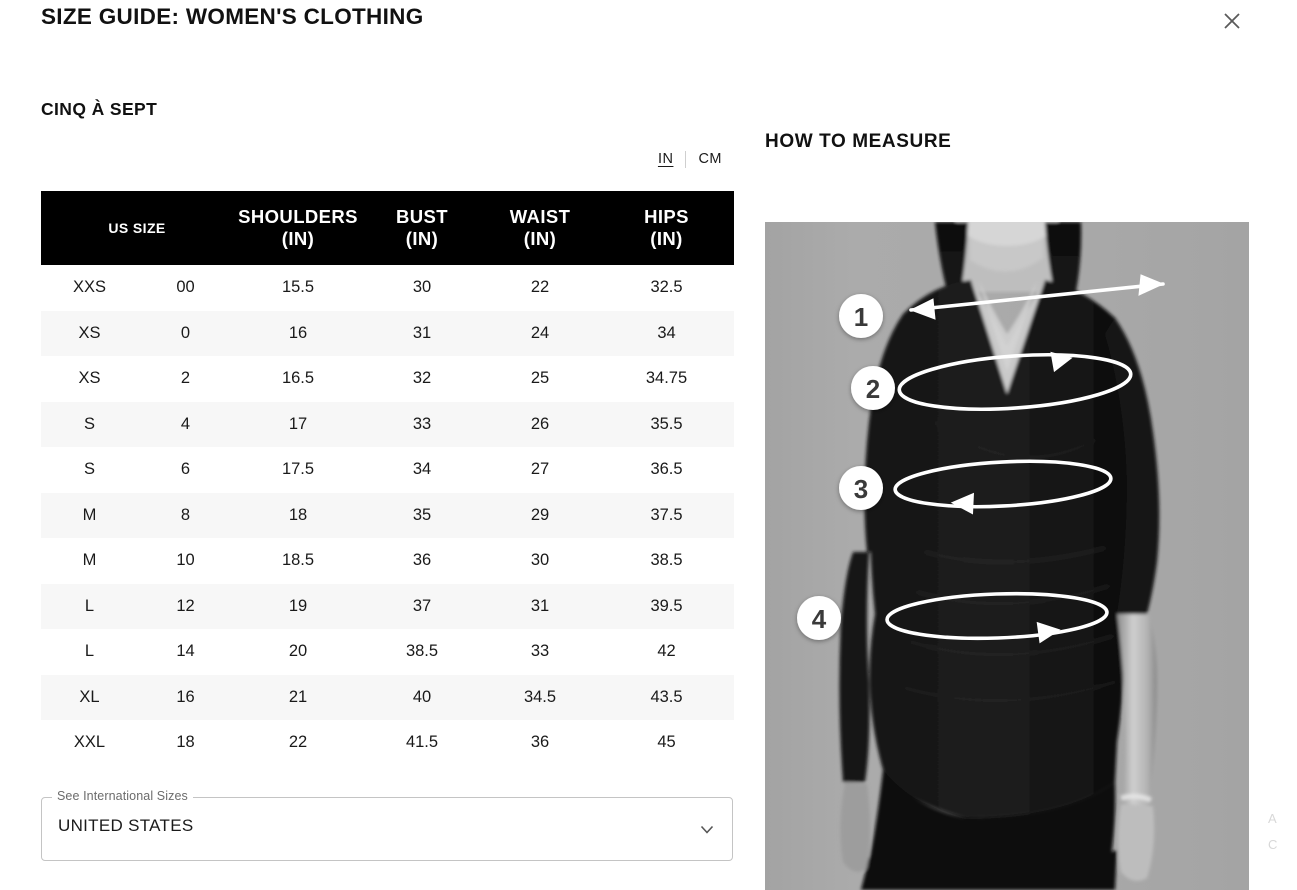 This screenshot has height=890, width=1297. What do you see at coordinates (137, 227) in the screenshot?
I see `column-header-us-size: US SIZE` at bounding box center [137, 227].